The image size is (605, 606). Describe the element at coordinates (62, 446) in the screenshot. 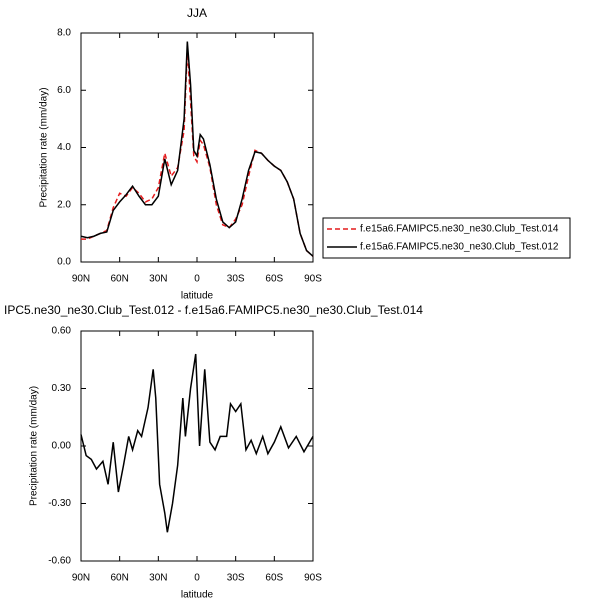

I see `y-tick-label: 0.00` at that location.